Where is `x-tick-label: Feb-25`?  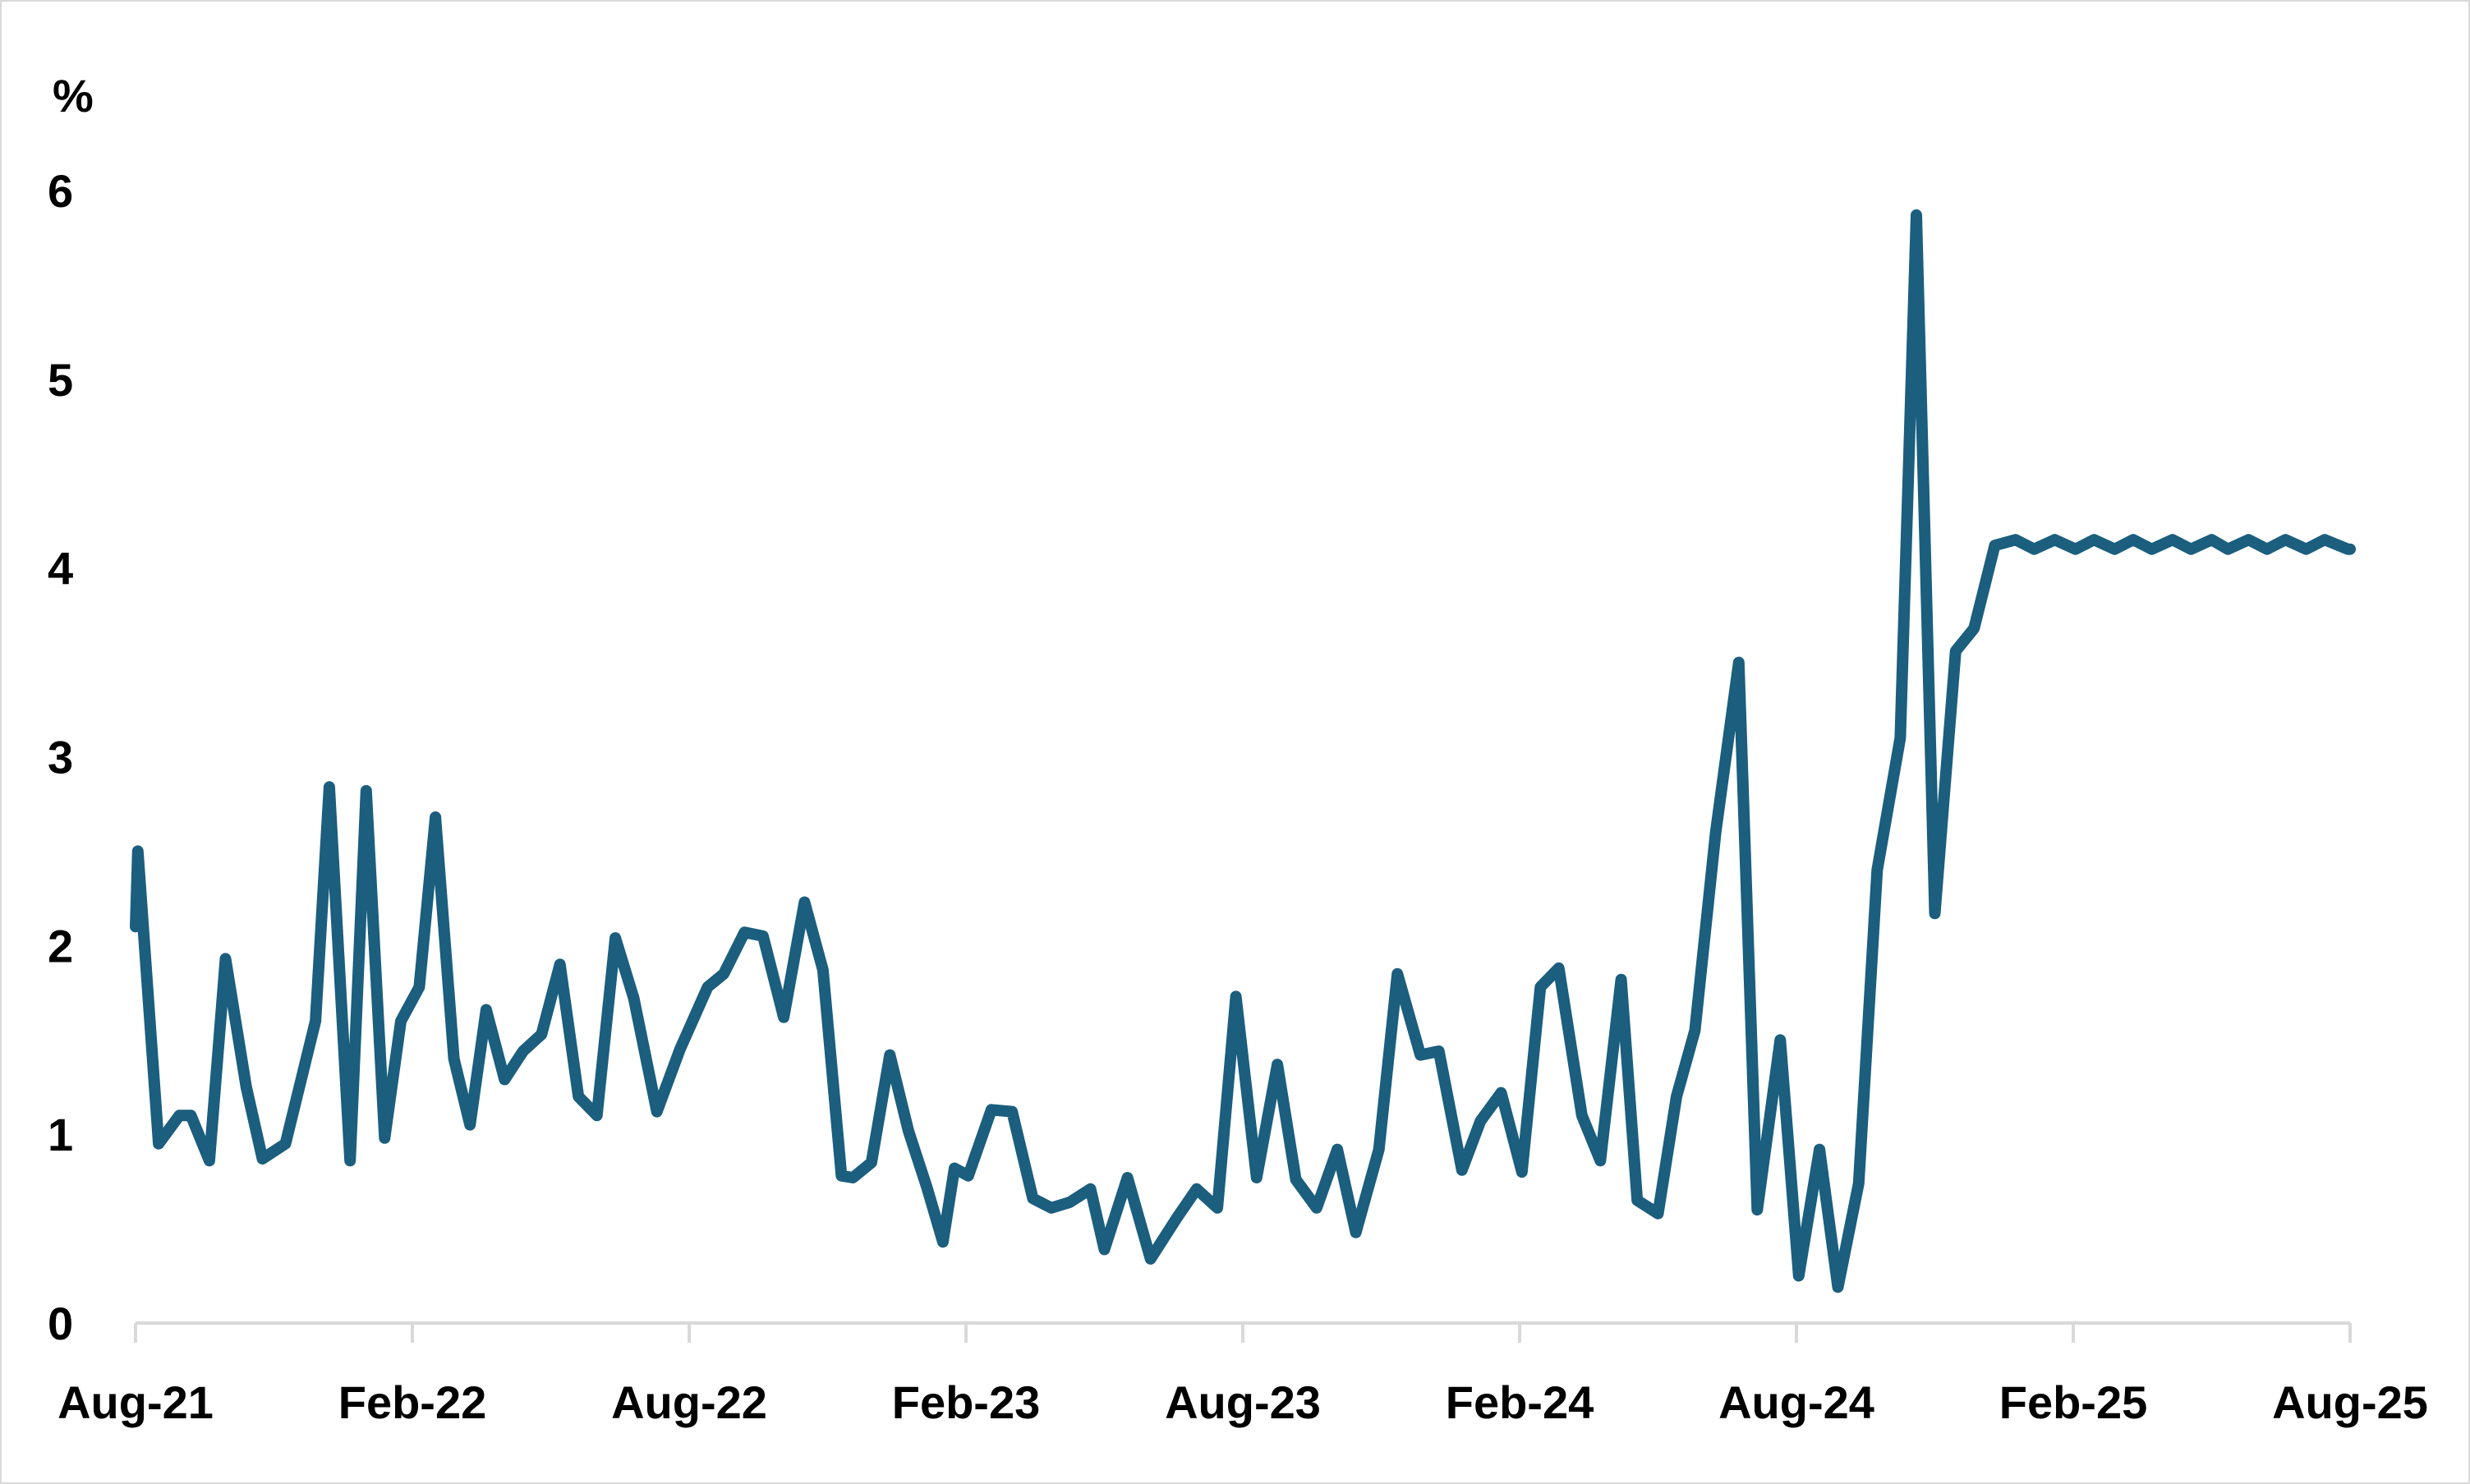
x-tick-label: Feb-25 is located at coordinates (2073, 1402).